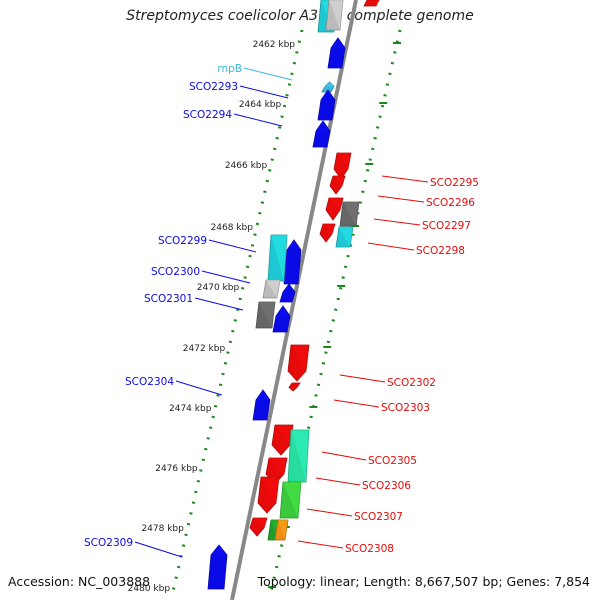 Image resolution: width=600 pixels, height=600 pixels. I want to click on left-gene-label: SCO2293, so click(213, 87).